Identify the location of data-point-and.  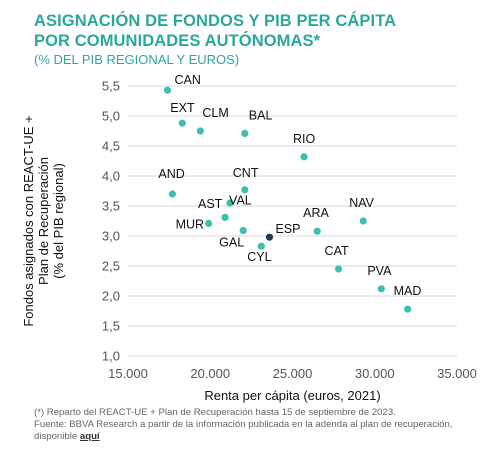
(172, 194).